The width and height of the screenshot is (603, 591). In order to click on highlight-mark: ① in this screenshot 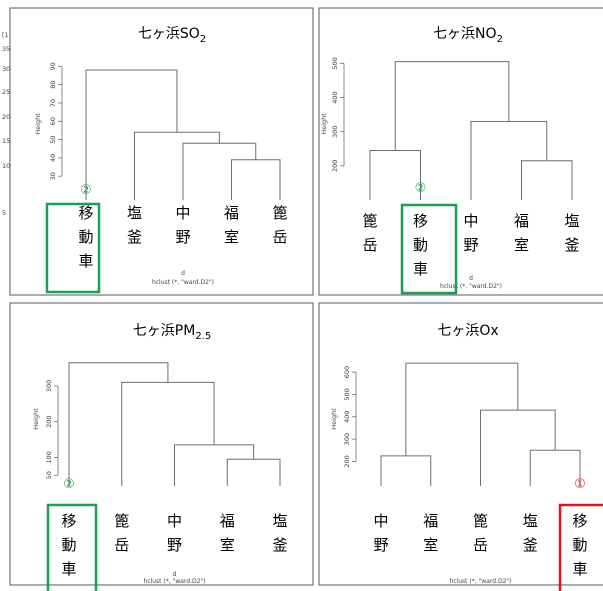, I will do `click(580, 484)`.